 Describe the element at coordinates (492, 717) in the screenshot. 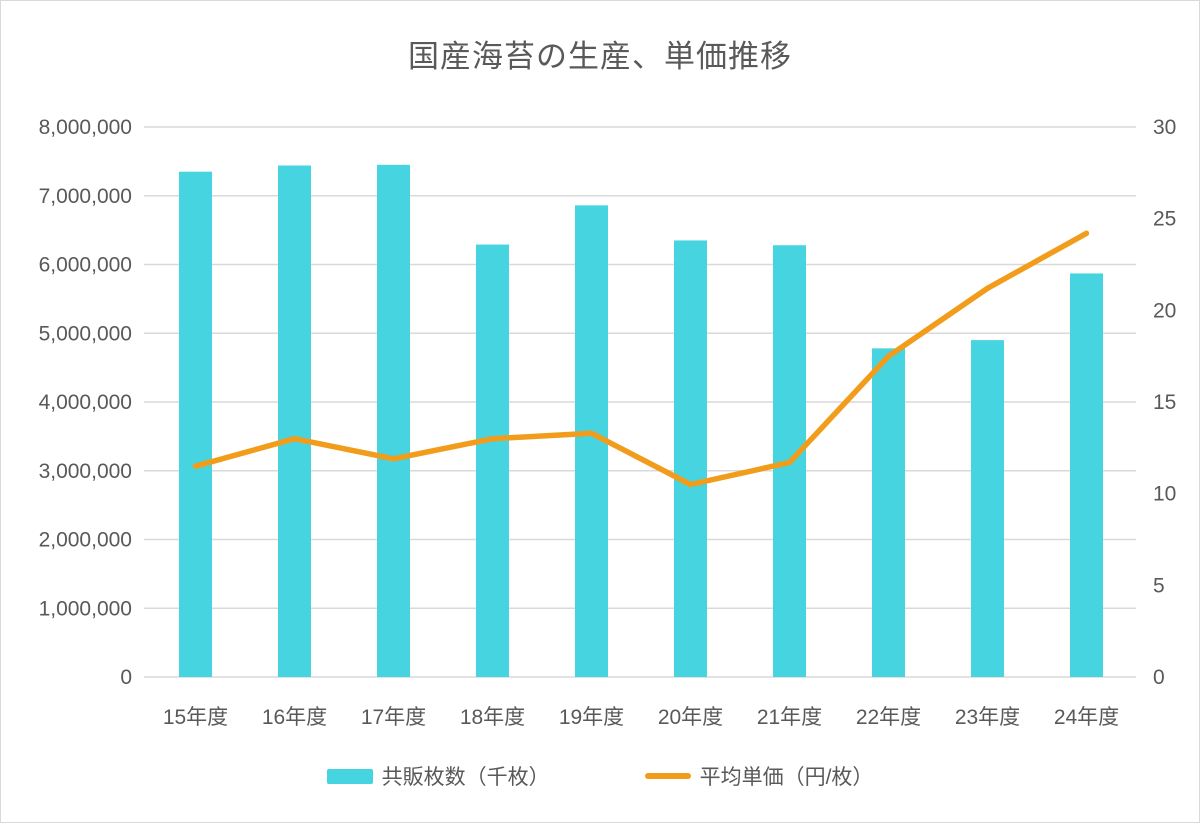

I see `x-axis-category-label: 18年度` at that location.